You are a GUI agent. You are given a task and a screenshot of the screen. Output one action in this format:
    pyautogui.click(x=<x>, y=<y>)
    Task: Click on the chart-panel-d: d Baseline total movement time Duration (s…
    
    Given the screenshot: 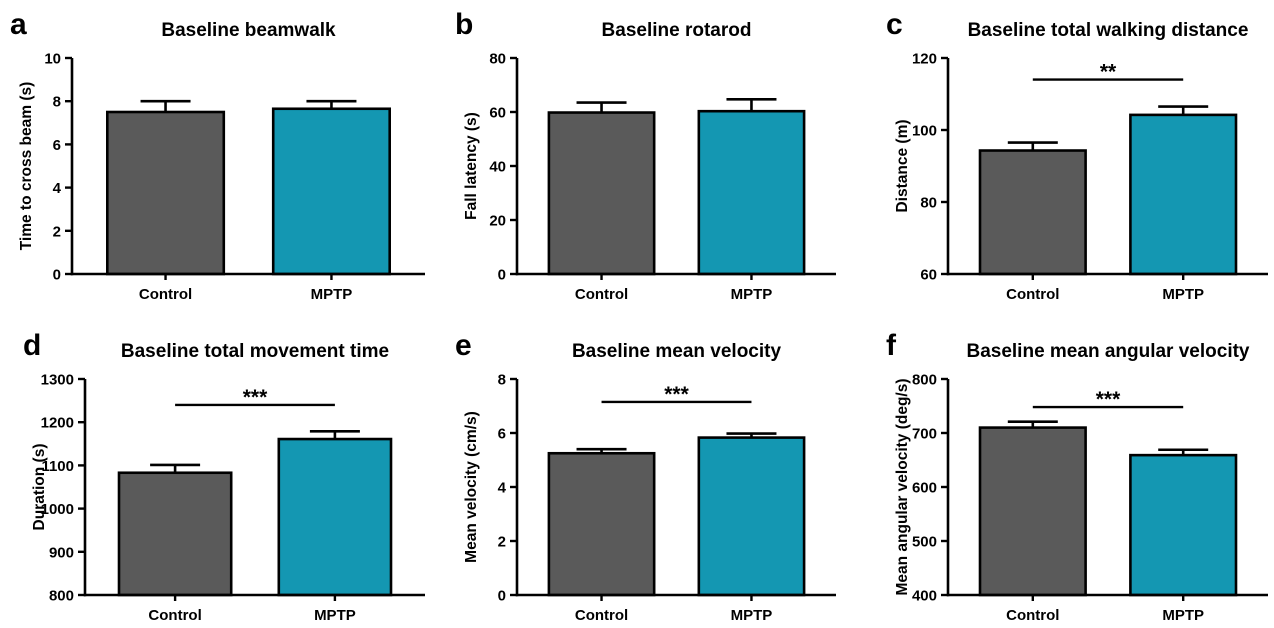 What is the action you would take?
    pyautogui.click(x=224, y=476)
    